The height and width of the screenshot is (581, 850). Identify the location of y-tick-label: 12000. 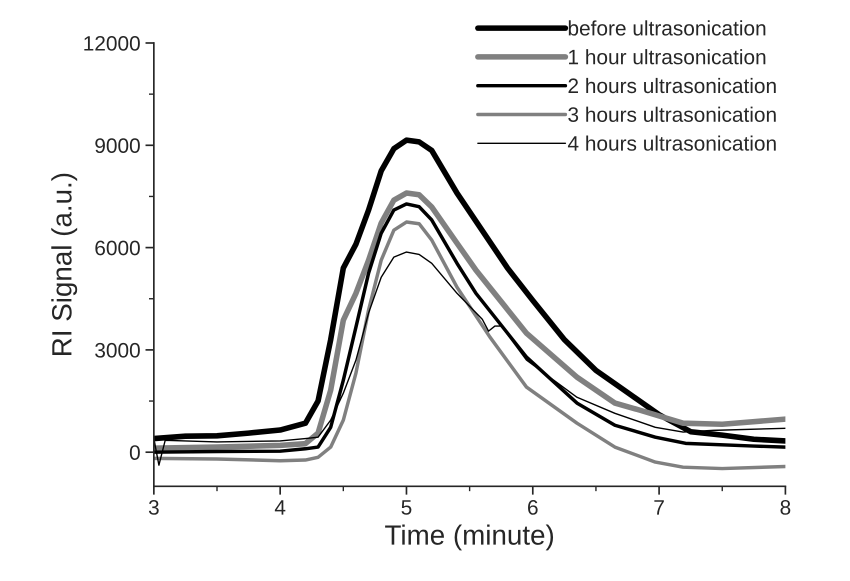
(112, 43).